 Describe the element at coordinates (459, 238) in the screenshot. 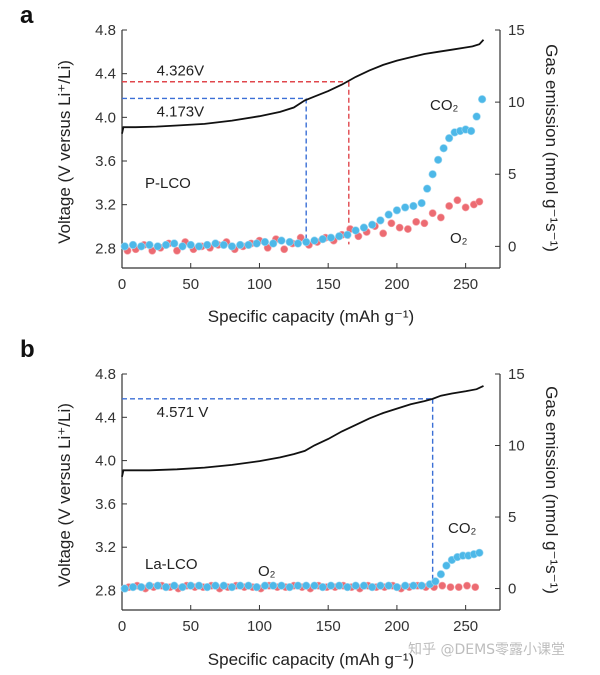

I see `o2-label-a: O₂` at that location.